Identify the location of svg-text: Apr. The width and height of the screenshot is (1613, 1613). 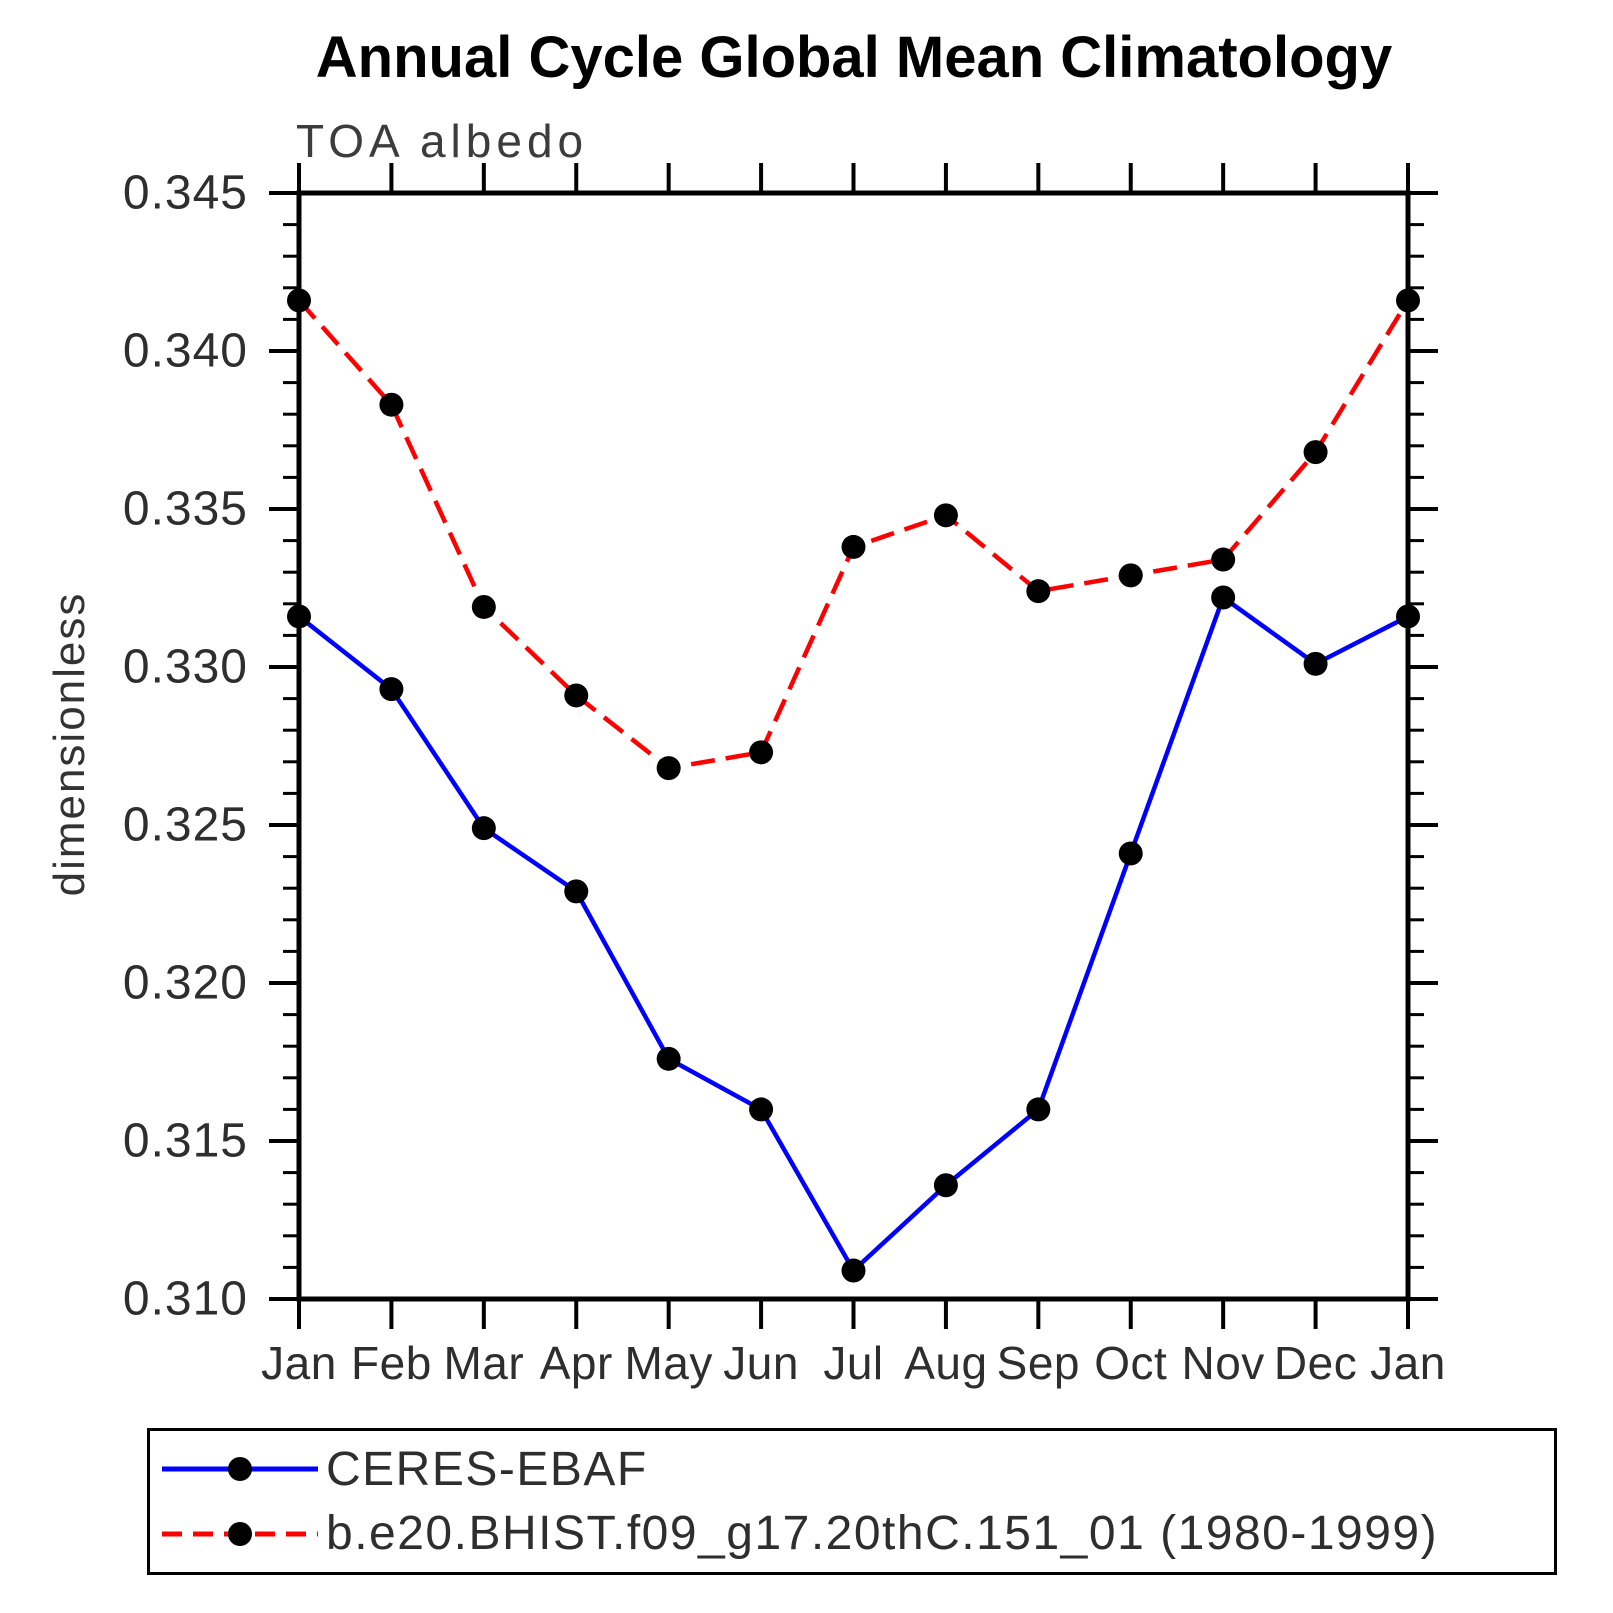
(576, 1363).